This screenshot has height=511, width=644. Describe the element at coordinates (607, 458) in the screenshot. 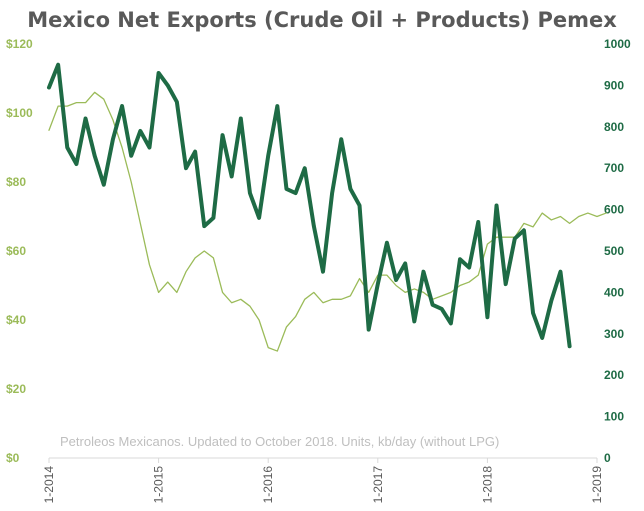

I see `right-axis-tick-label: 0` at that location.